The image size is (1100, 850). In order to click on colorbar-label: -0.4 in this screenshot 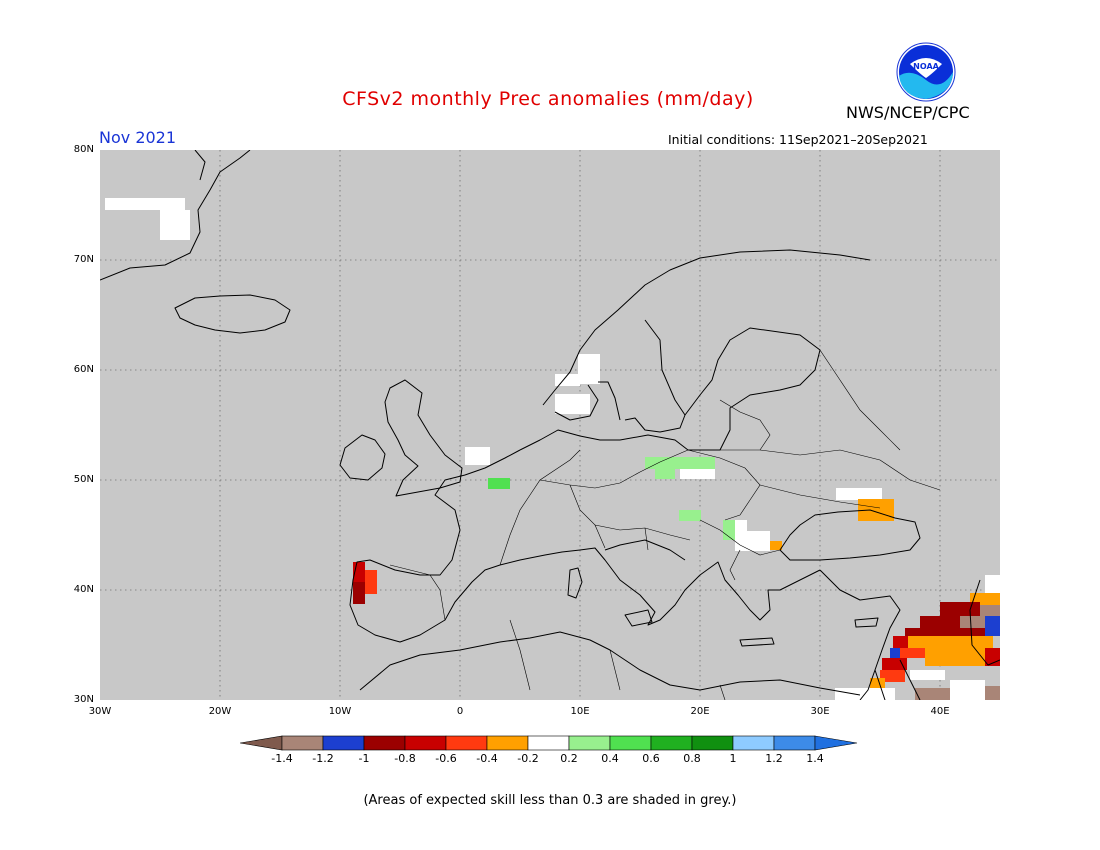, I will do `click(487, 758)`.